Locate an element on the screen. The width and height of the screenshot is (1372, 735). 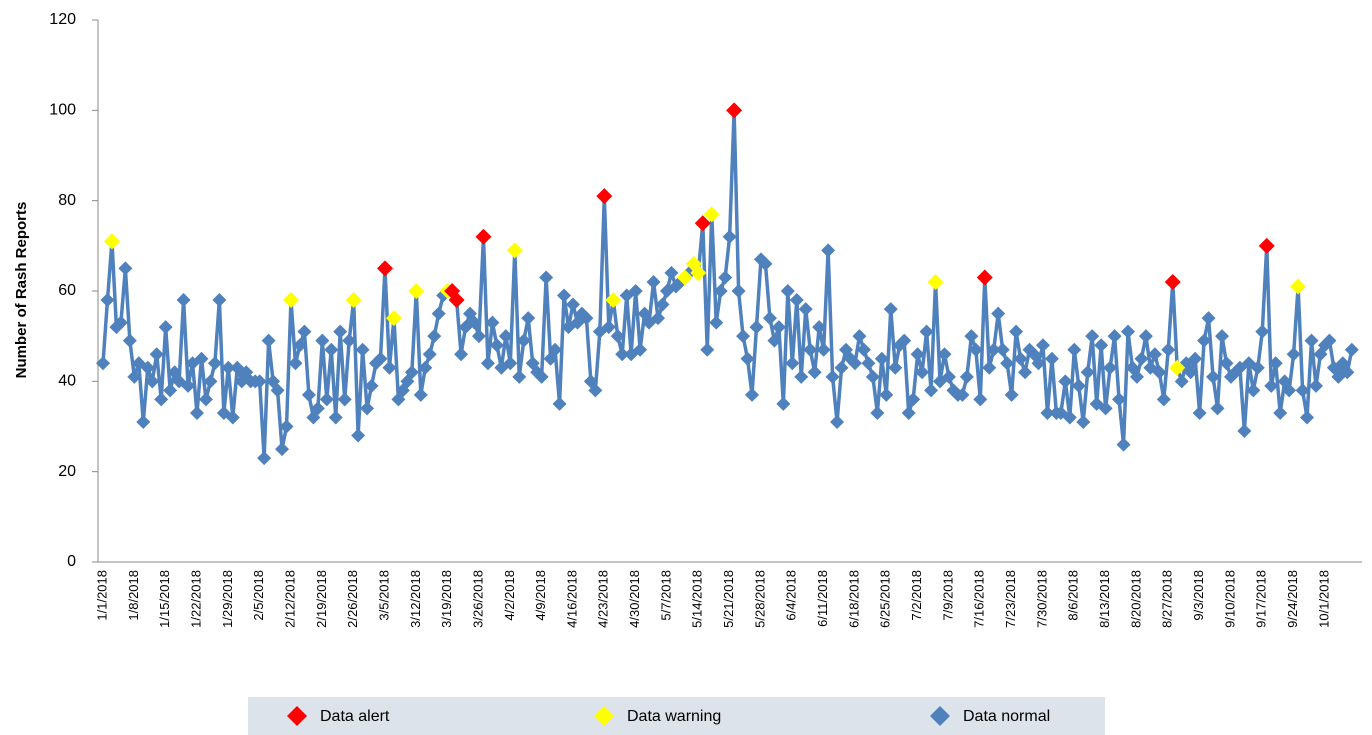
y-tick-label: 40 is located at coordinates (67, 381).